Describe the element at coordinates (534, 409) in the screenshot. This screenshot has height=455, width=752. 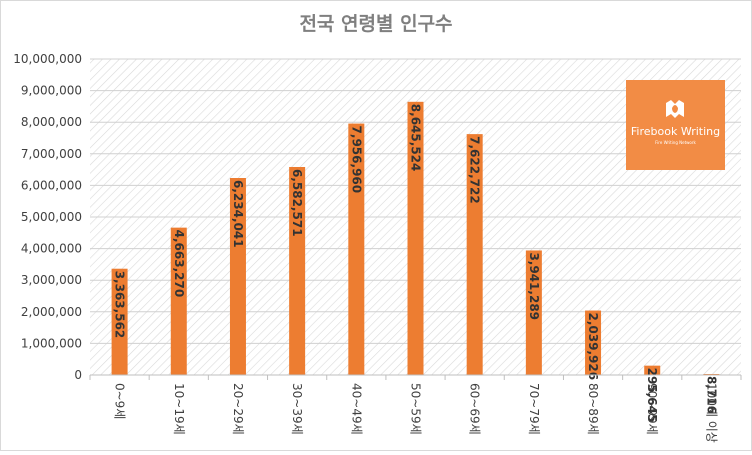
I see `x-tick-label: 70~79세` at that location.